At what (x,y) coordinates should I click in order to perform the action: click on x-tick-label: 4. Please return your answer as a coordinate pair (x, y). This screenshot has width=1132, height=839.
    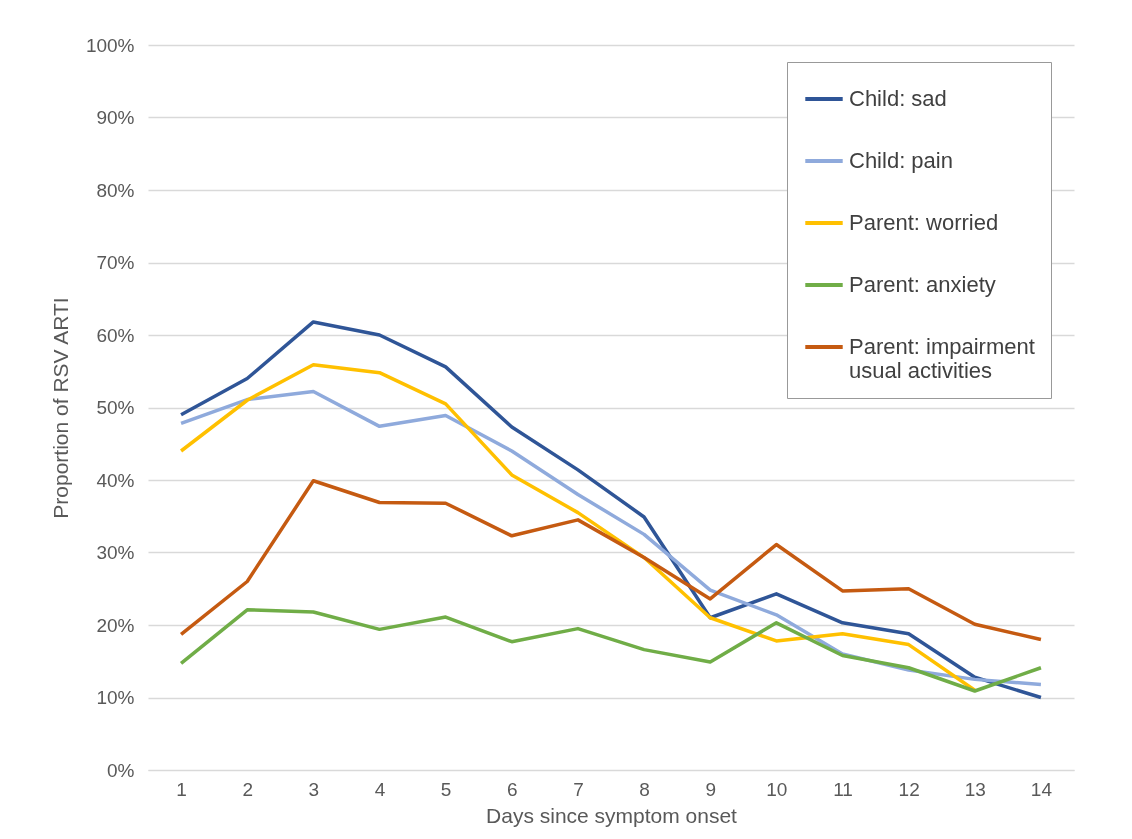
    Looking at the image, I should click on (380, 789).